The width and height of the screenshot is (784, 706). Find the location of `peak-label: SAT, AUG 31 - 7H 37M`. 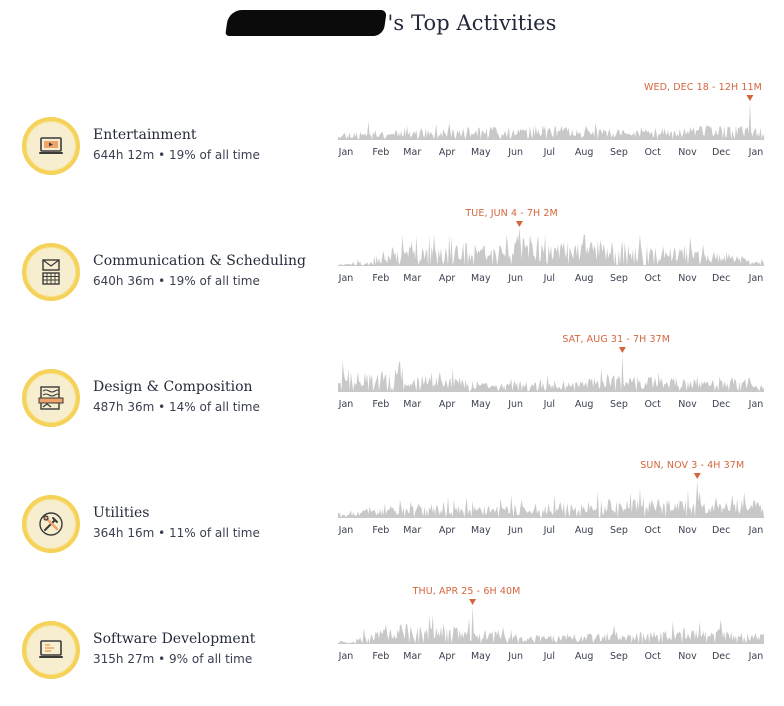

peak-label: SAT, AUG 31 - 7H 37M is located at coordinates (616, 339).